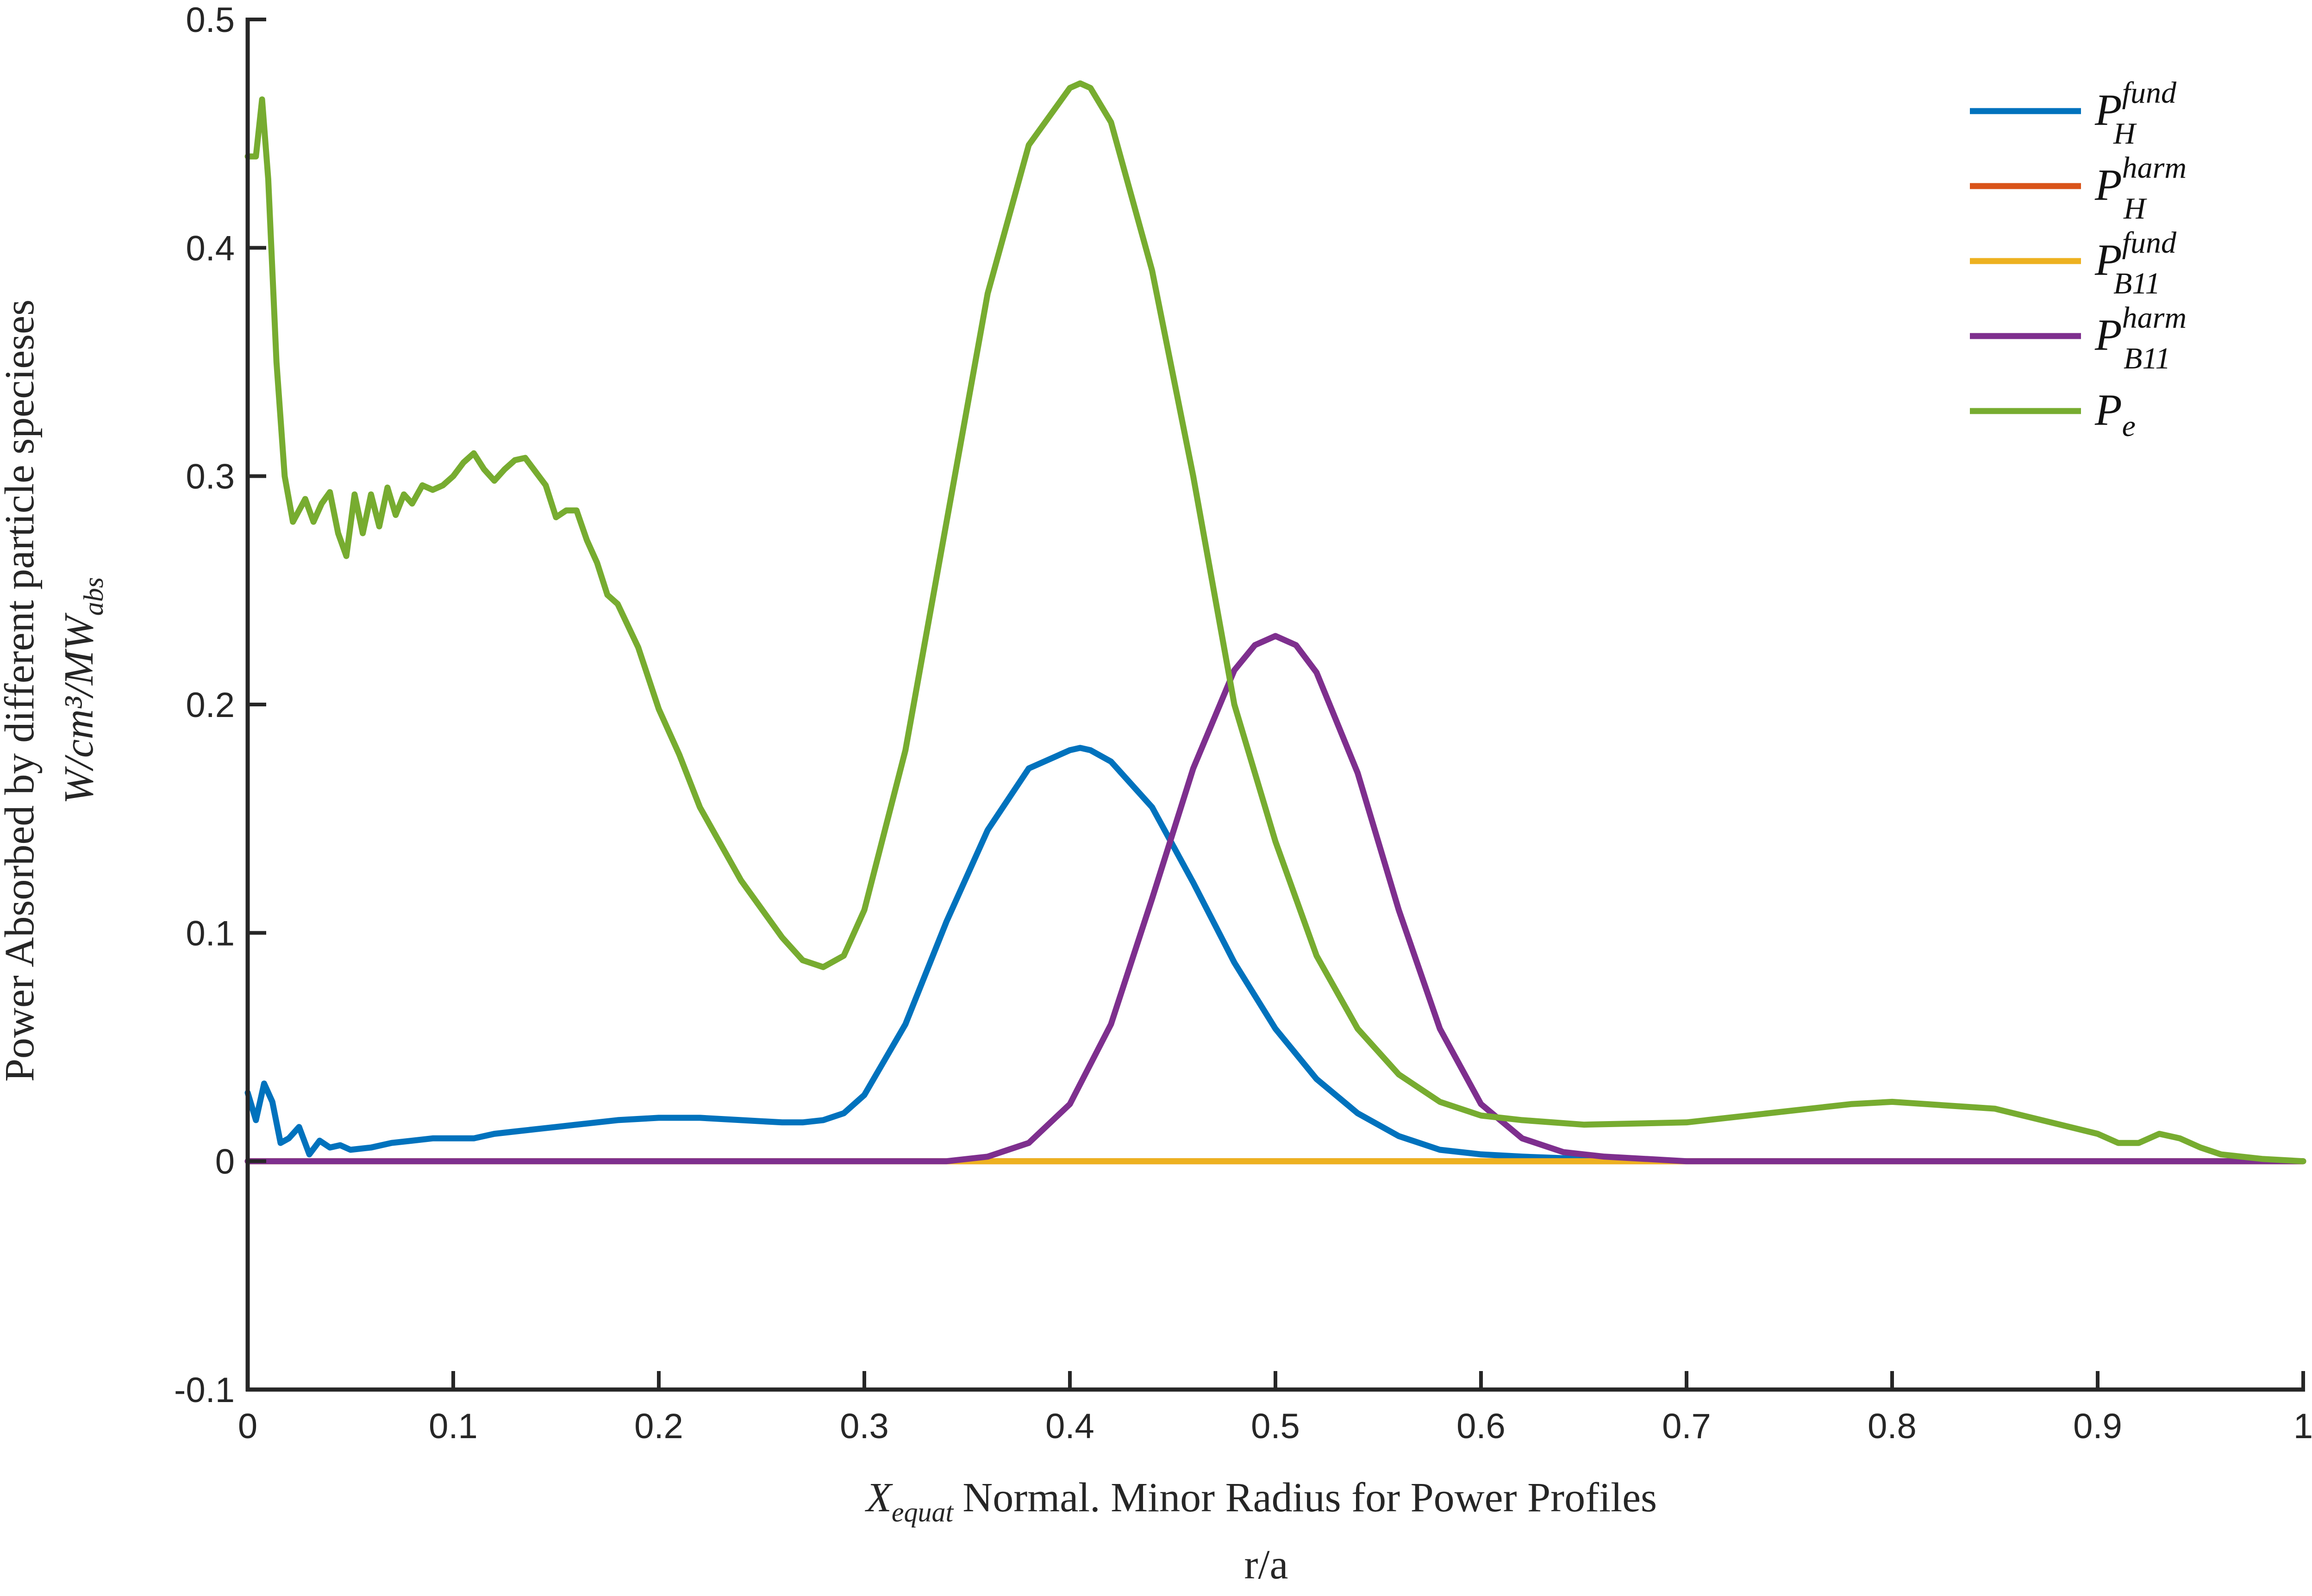 The image size is (2312, 1596). I want to click on y-tick-label: 0.4, so click(210, 248).